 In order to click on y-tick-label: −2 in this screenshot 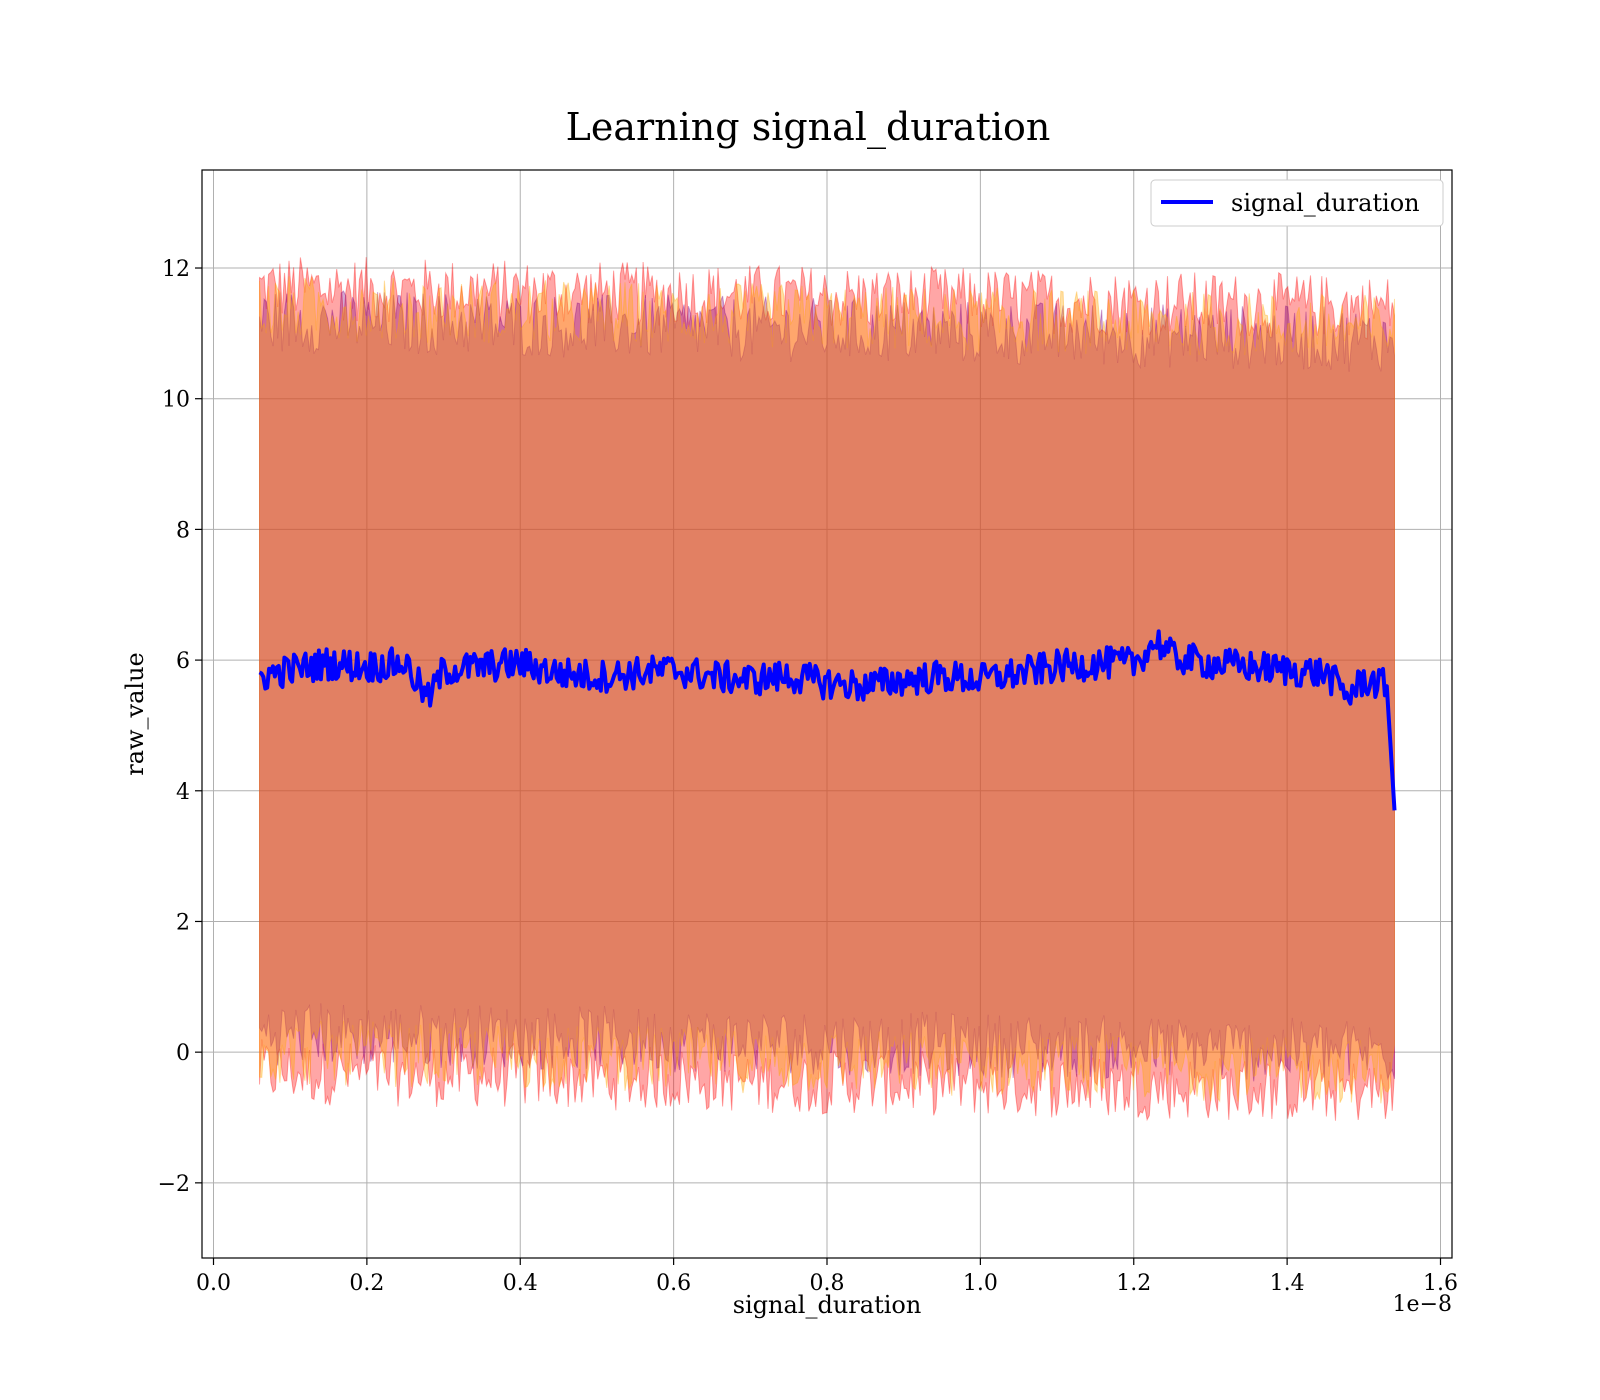, I will do `click(174, 1184)`.